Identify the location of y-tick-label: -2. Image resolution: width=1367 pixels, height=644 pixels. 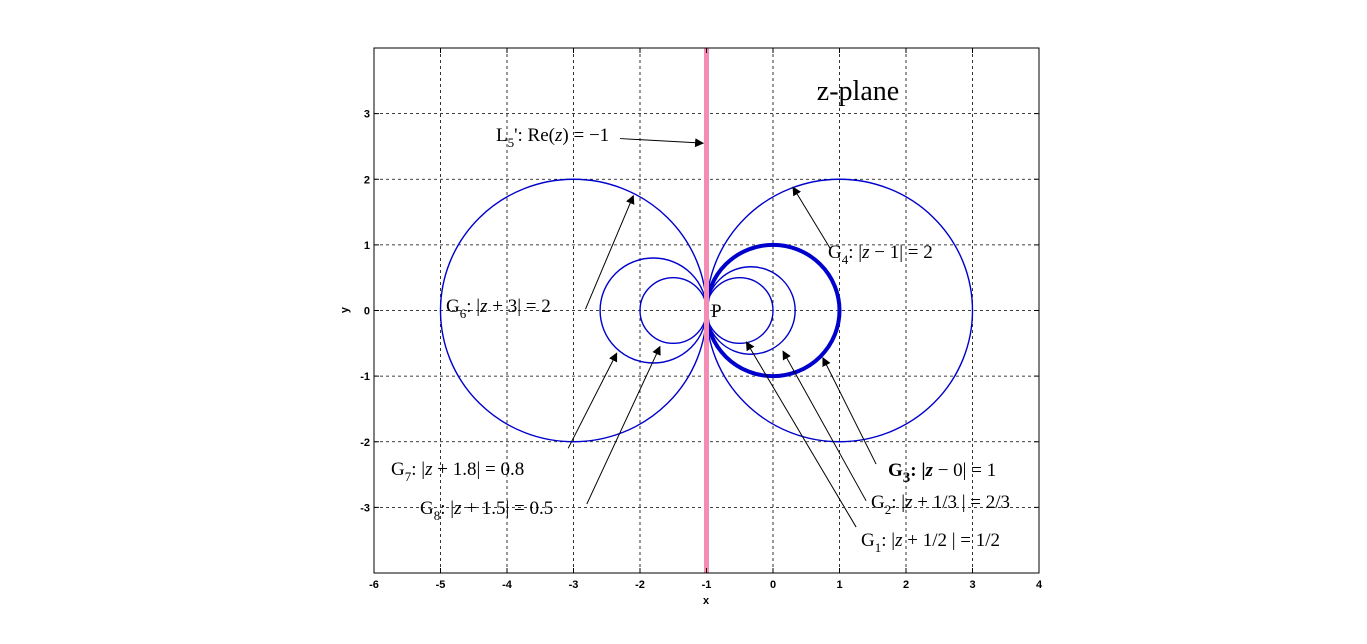
(365, 443).